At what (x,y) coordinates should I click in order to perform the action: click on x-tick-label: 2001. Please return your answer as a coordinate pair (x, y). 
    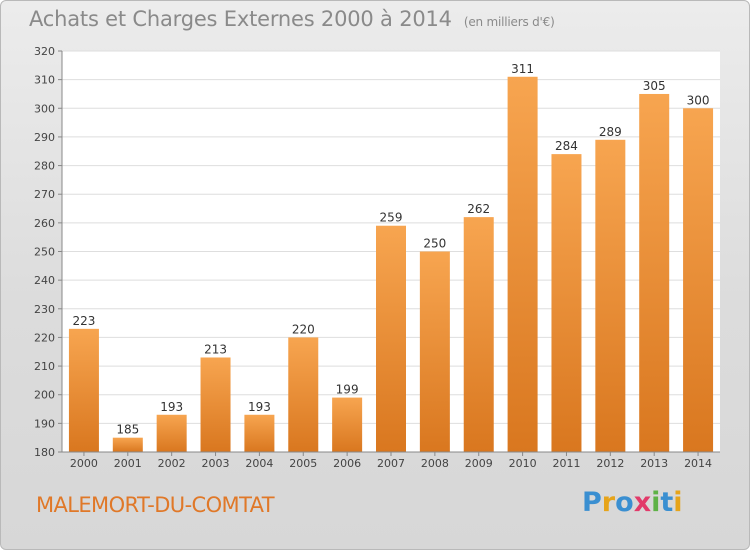
    Looking at the image, I should click on (128, 463).